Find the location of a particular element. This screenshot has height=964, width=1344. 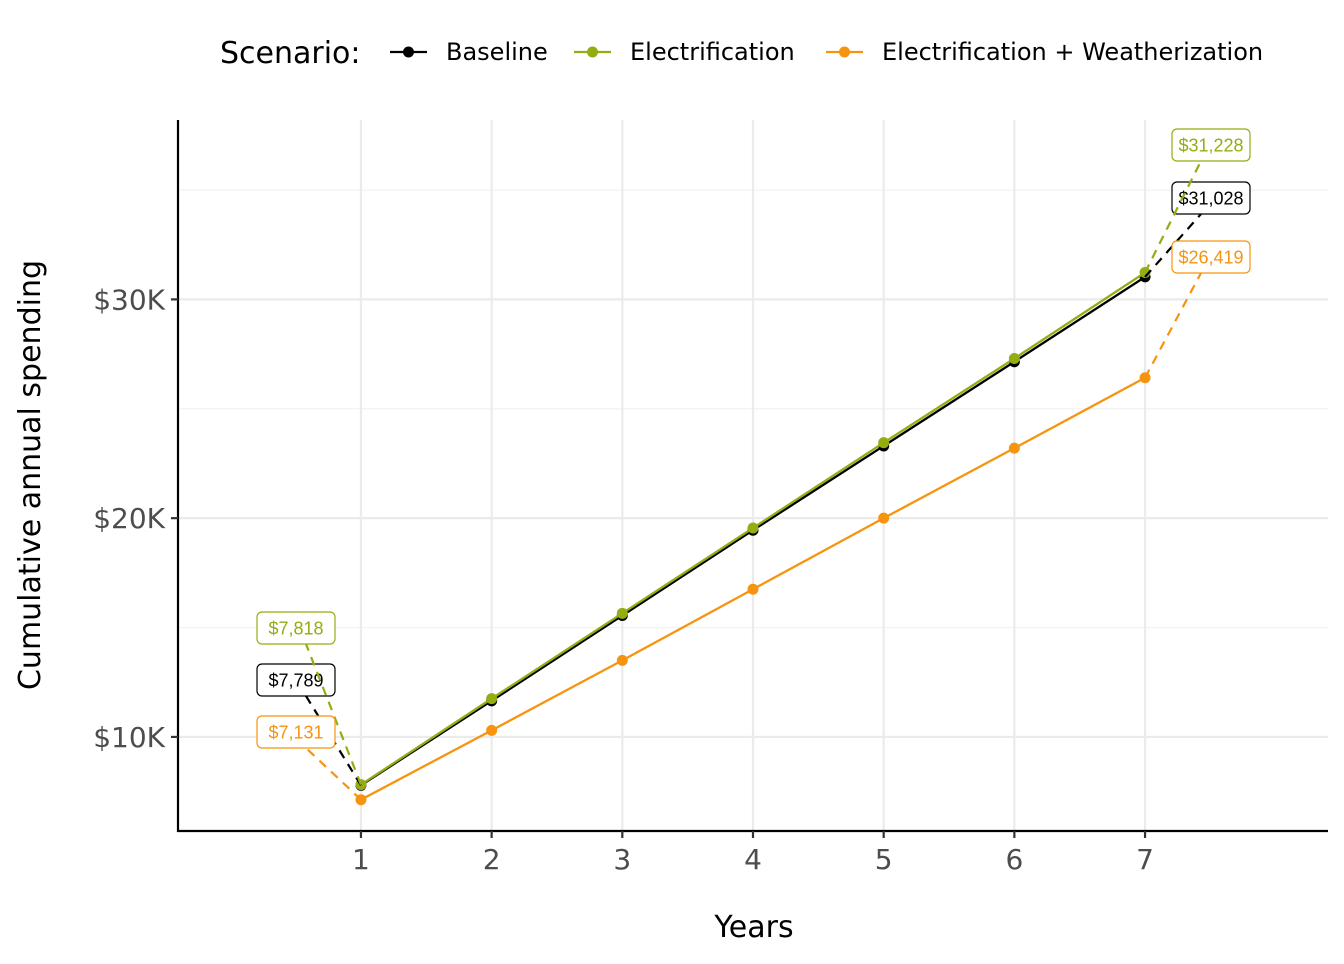

y-axis-title: Cumulative annual spending is located at coordinates (30, 475).